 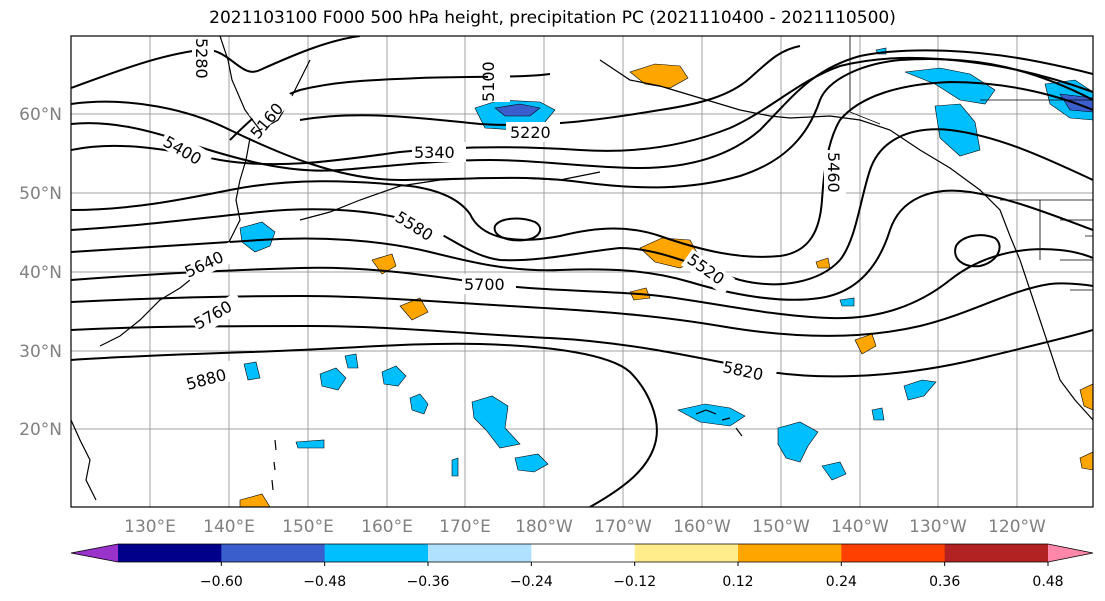 I want to click on latitude-label: 40°N, so click(x=40, y=273).